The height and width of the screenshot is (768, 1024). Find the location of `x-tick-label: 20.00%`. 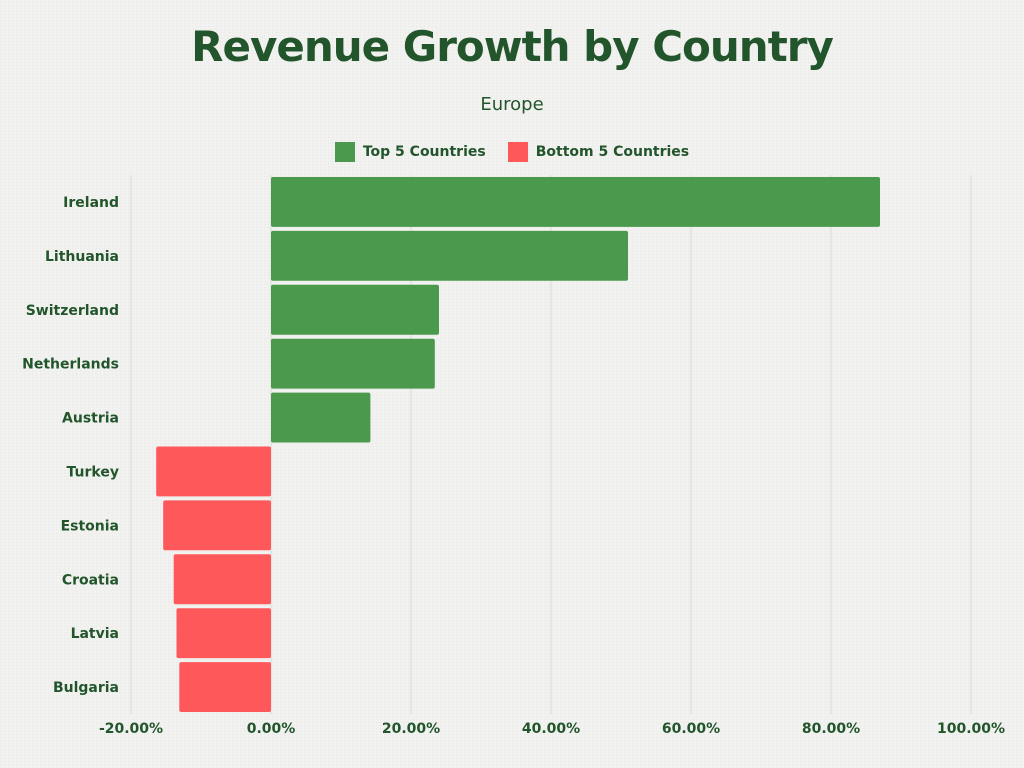

x-tick-label: 20.00% is located at coordinates (411, 729).